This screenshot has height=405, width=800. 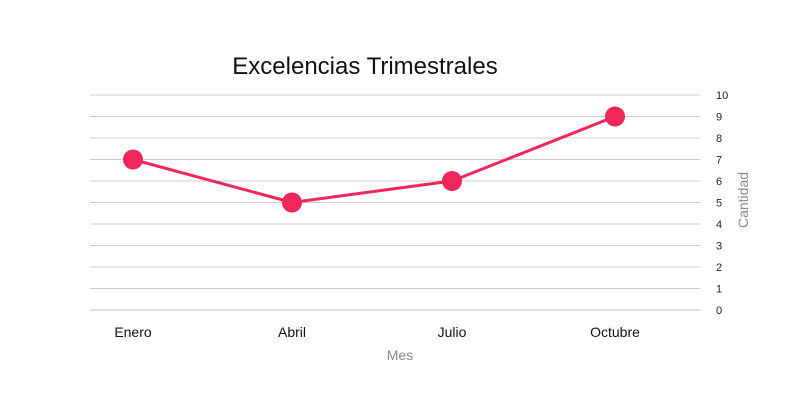 What do you see at coordinates (719, 118) in the screenshot?
I see `y-tick-label: 9` at bounding box center [719, 118].